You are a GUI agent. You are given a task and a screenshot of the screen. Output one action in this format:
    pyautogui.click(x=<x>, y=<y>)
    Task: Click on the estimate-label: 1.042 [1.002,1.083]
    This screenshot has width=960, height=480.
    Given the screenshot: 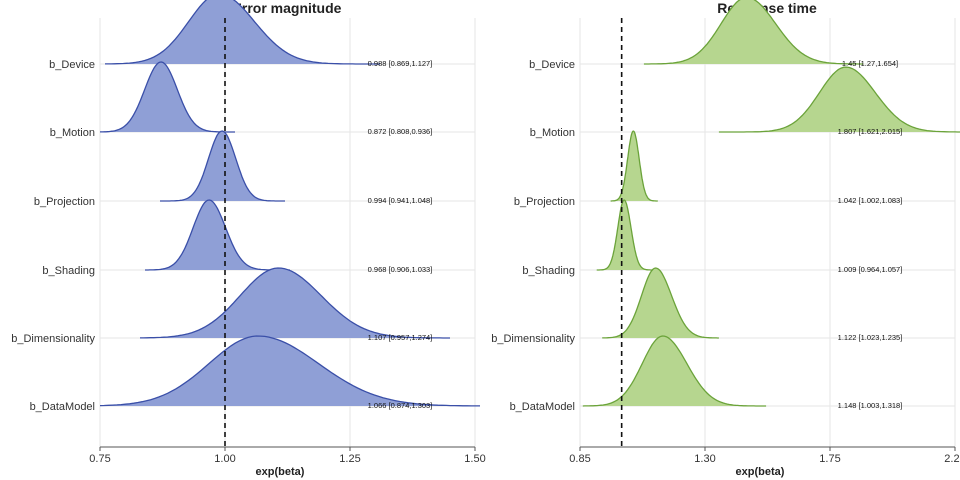 What is the action you would take?
    pyautogui.click(x=870, y=200)
    